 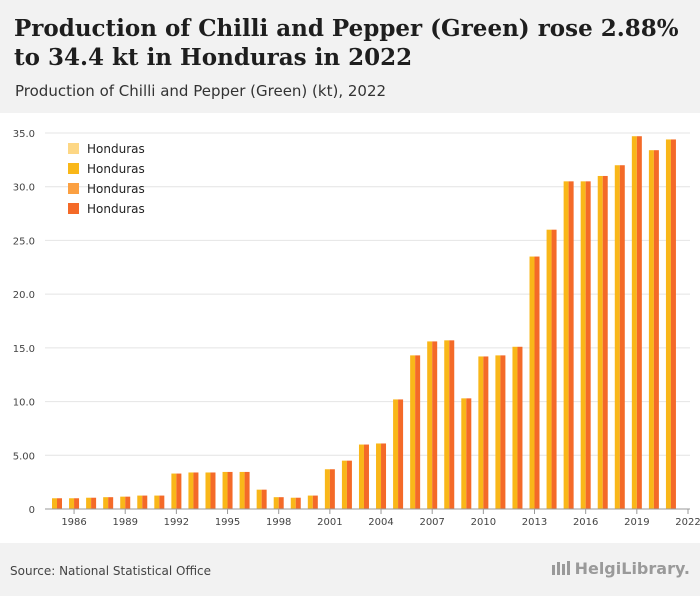 I want to click on bar-2010-gold, so click(x=481, y=432).